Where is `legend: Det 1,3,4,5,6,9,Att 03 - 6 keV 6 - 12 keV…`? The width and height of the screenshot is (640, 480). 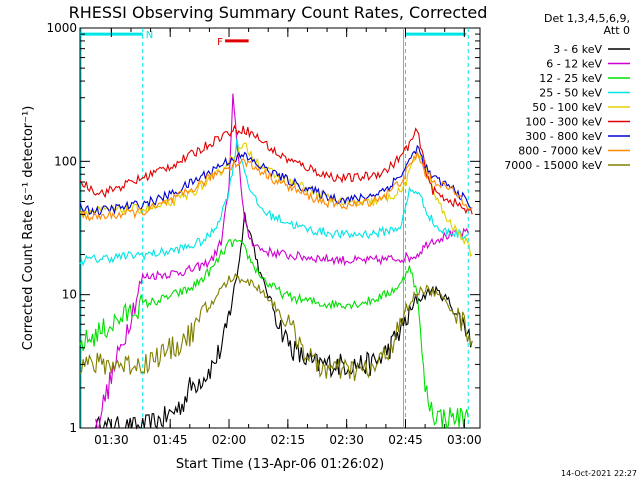 legend: Det 1,3,4,5,6,9,Att 03 - 6 keV 6 - 12 keV… is located at coordinates (567, 92).